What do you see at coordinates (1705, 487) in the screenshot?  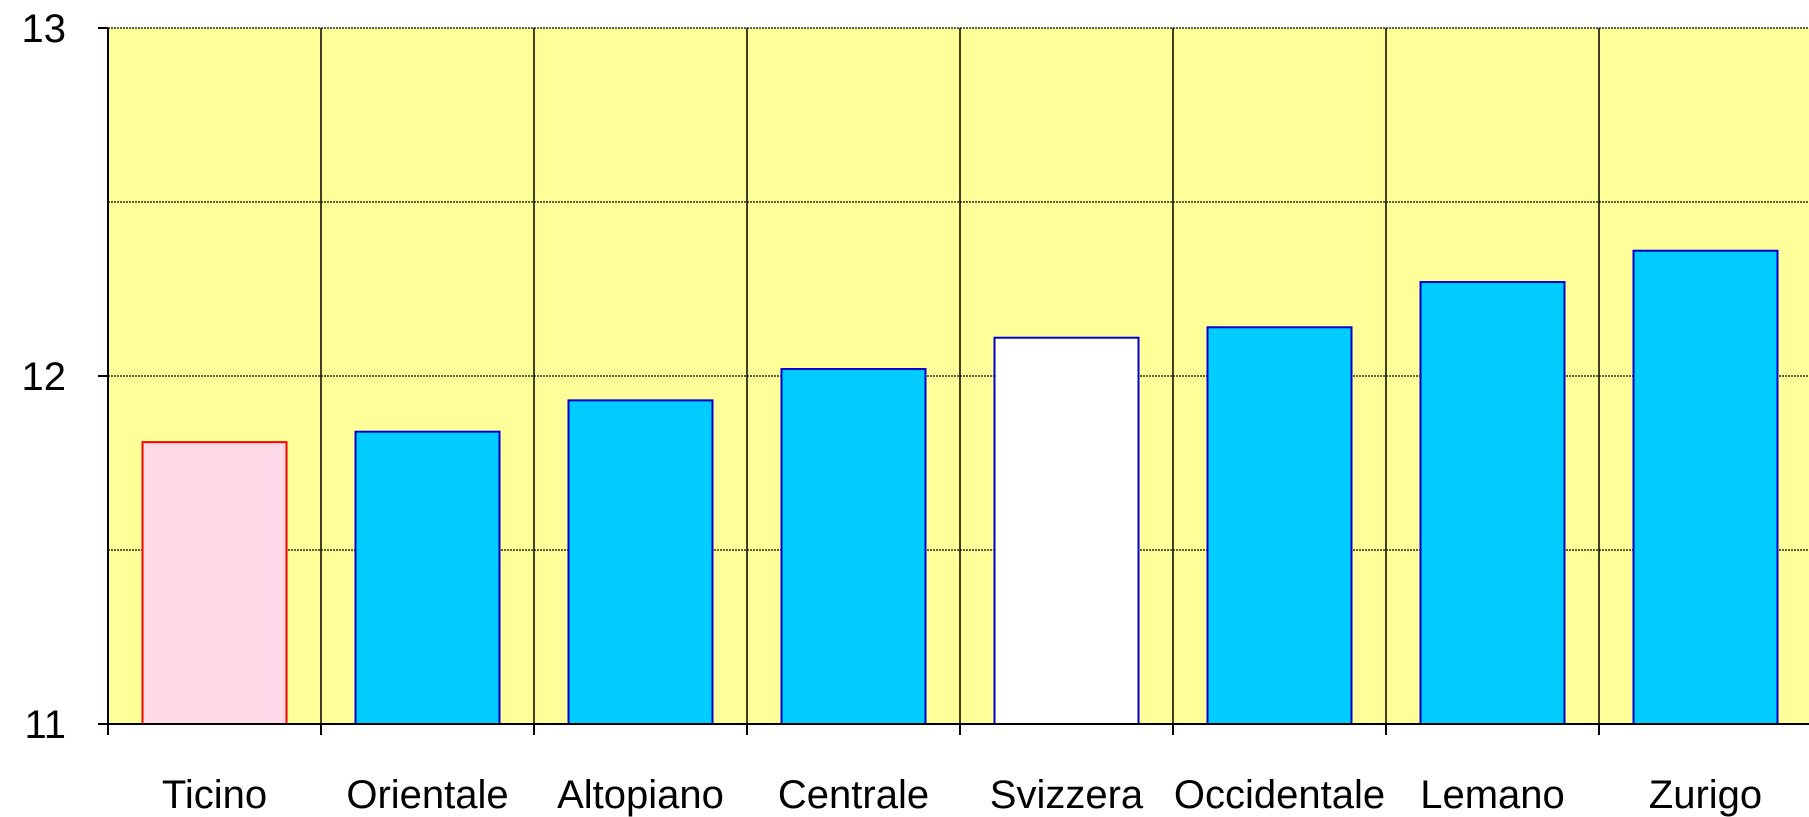 I see `bar-zurigo` at bounding box center [1705, 487].